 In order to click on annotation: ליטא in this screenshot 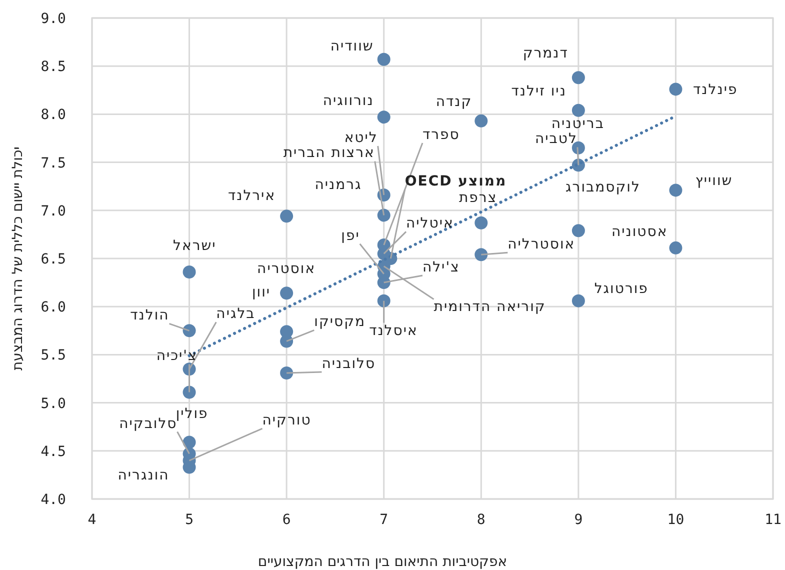, I will do `click(361, 138)`.